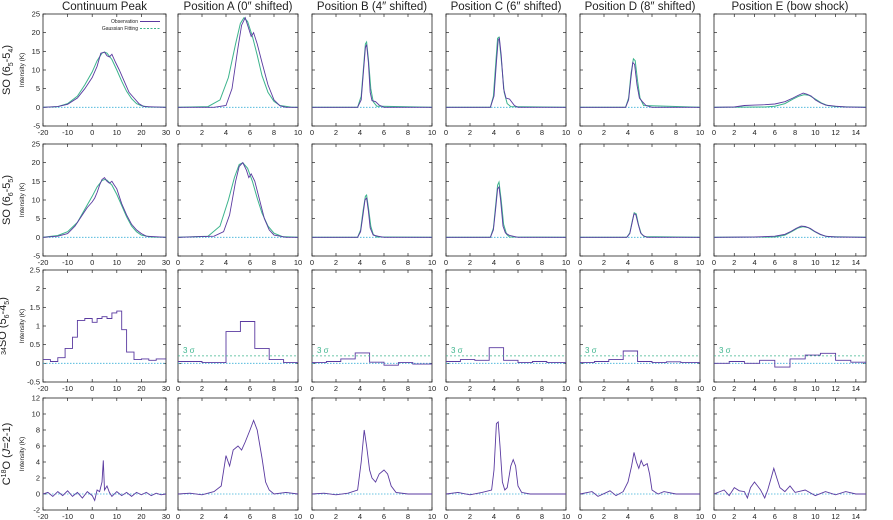 The width and height of the screenshot is (893, 520). What do you see at coordinates (38, 326) in the screenshot?
I see `y-tick-label: 1` at bounding box center [38, 326].